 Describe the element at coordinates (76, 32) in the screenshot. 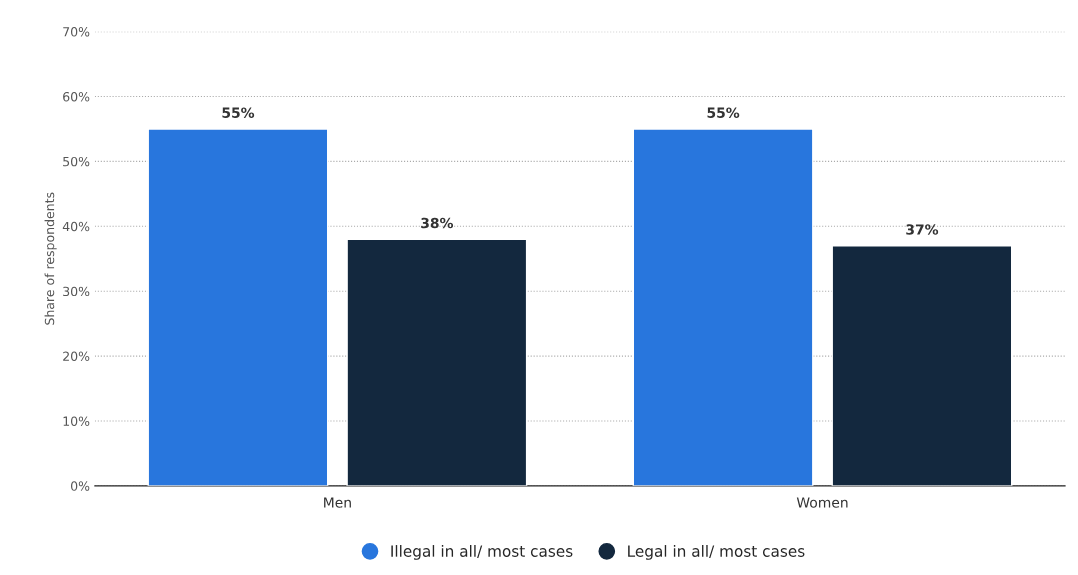

I see `y-tick-label: 70%` at that location.